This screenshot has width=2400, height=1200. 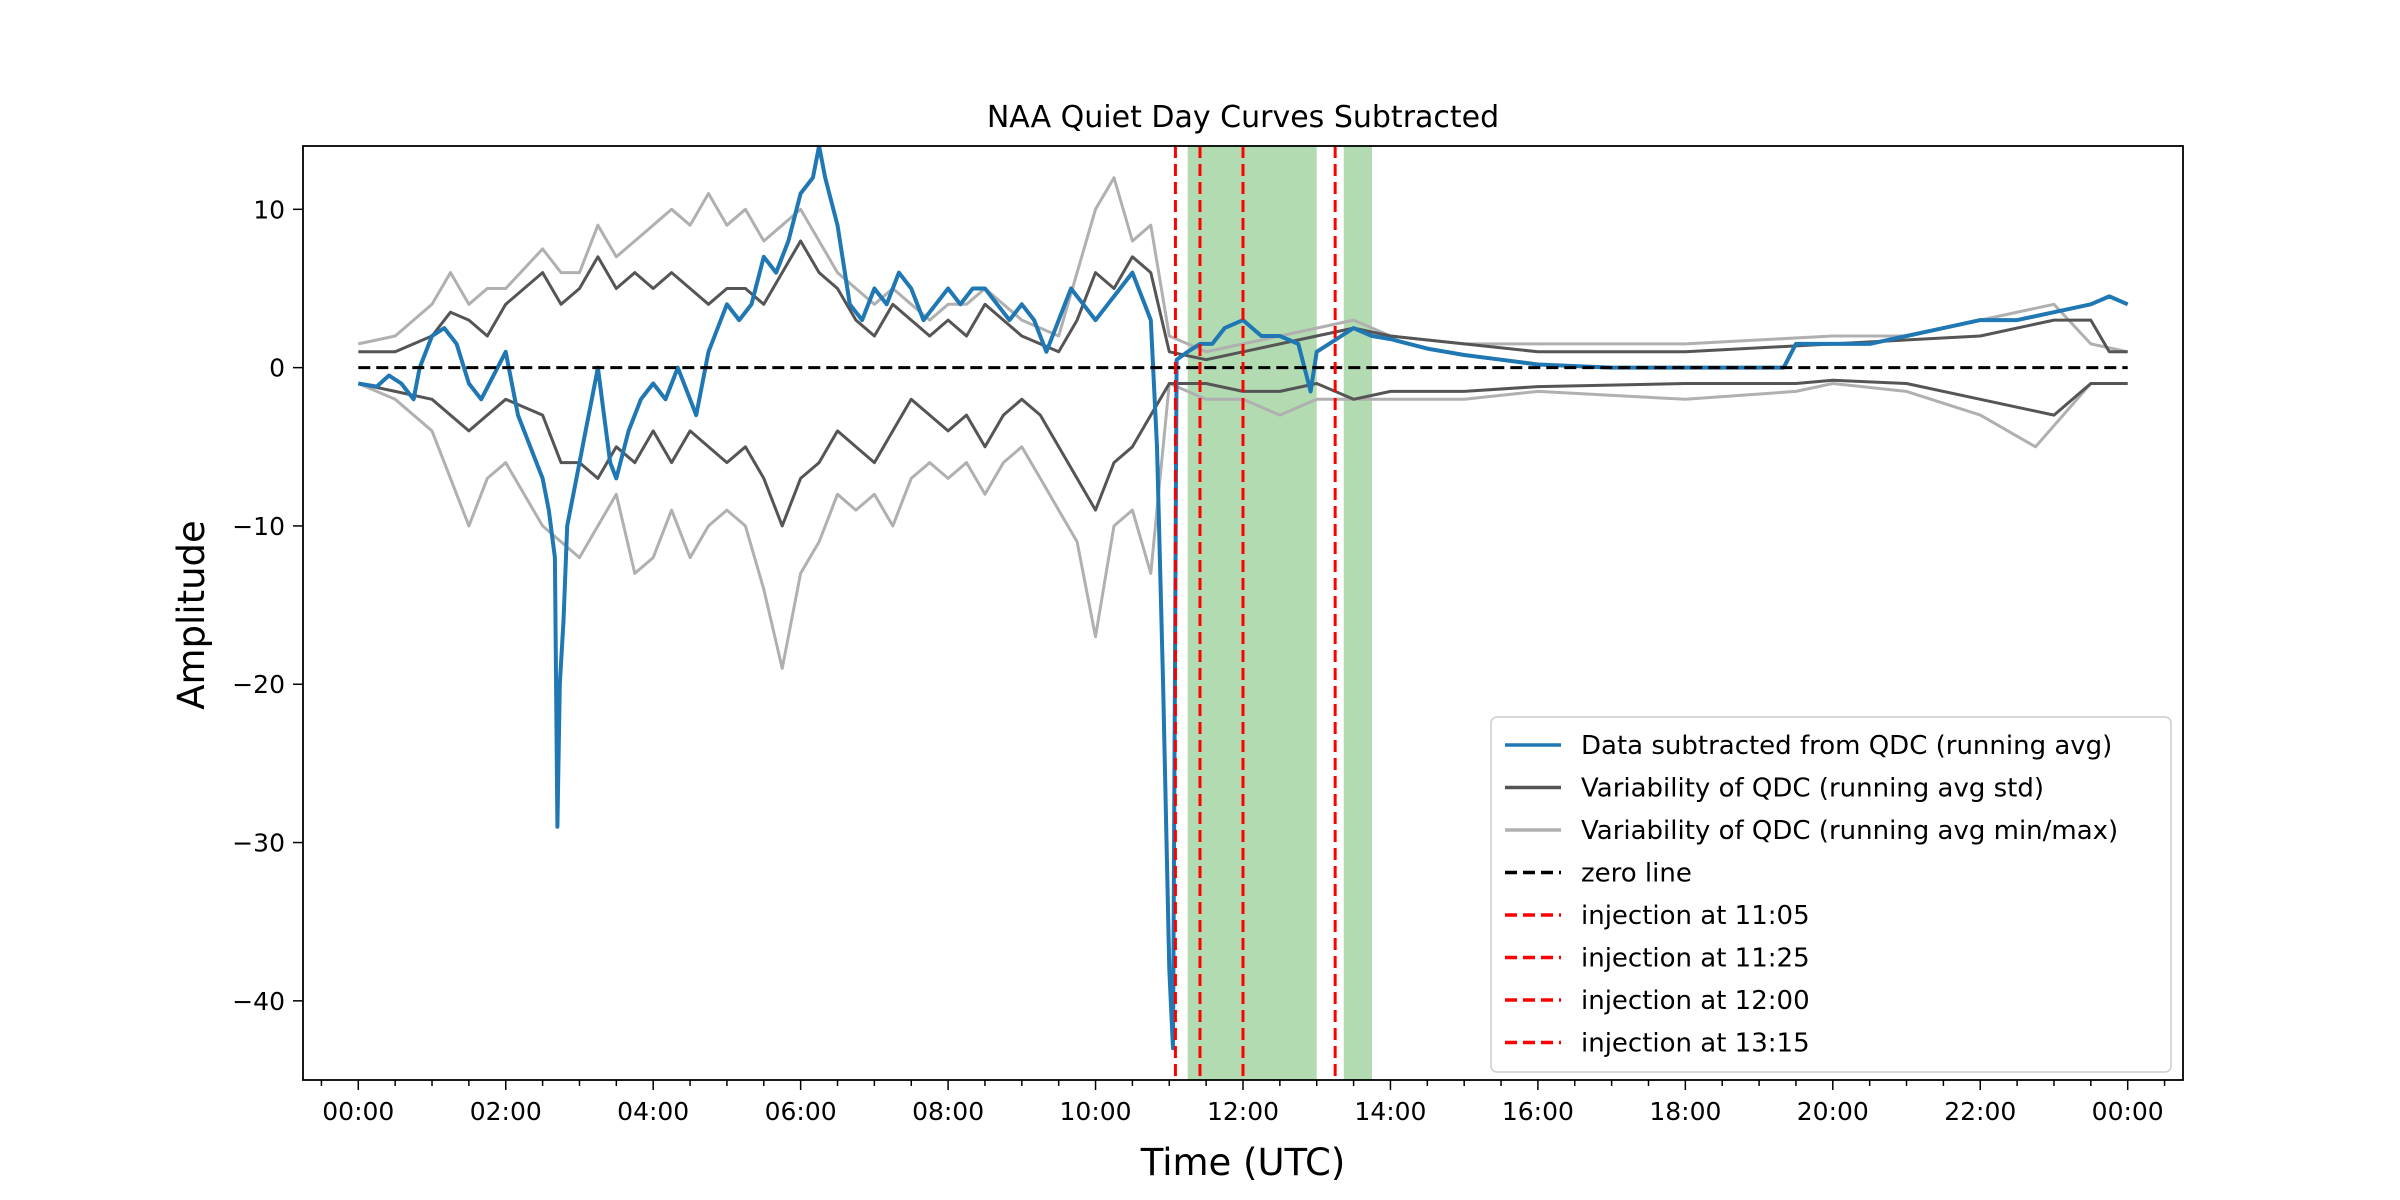 What do you see at coordinates (277, 368) in the screenshot?
I see `y-tick-label: 0` at bounding box center [277, 368].